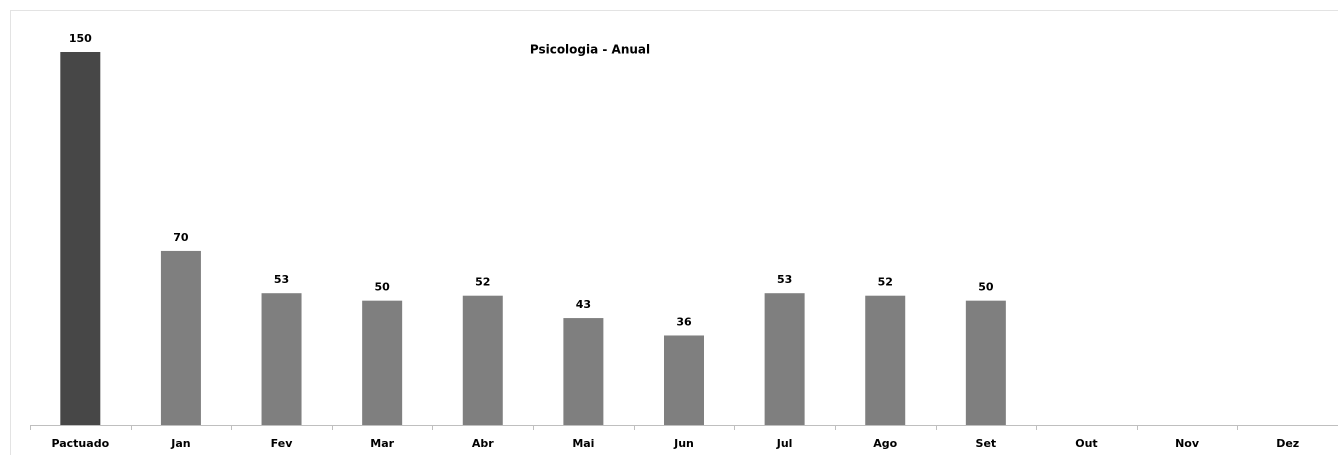  Describe the element at coordinates (590, 50) in the screenshot. I see `chart-title: Psicologia - Anual` at that location.